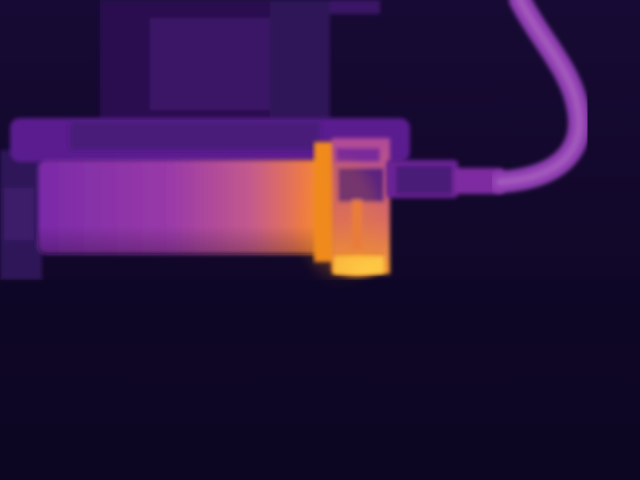 This screenshot has height=480, width=640. Describe the element at coordinates (21, 215) in the screenshot. I see `left-mount` at that location.